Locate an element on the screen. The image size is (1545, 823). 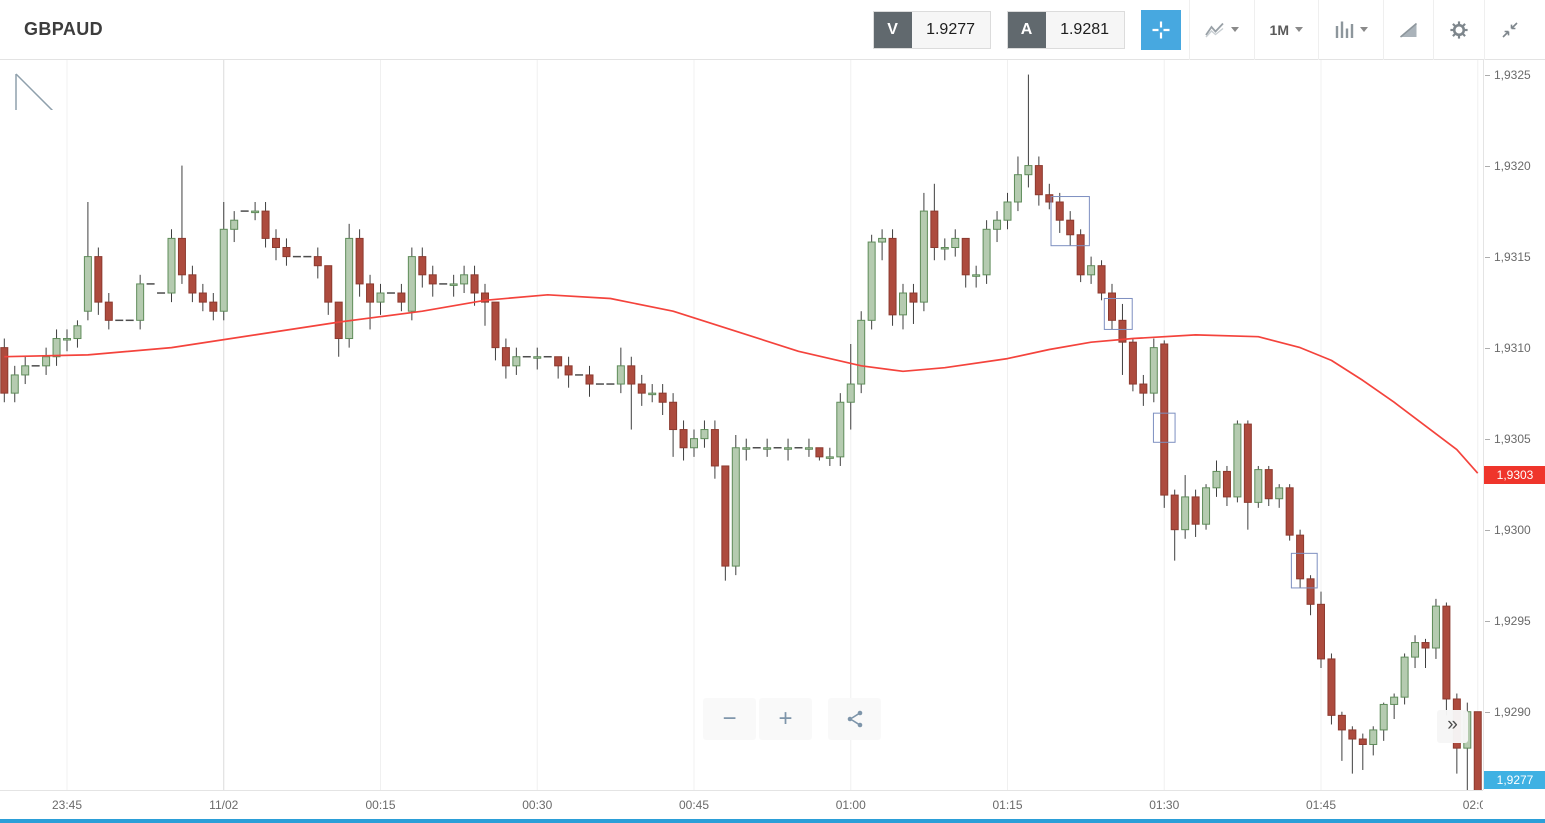
jump-to-latest-button: » is located at coordinates (1452, 726).